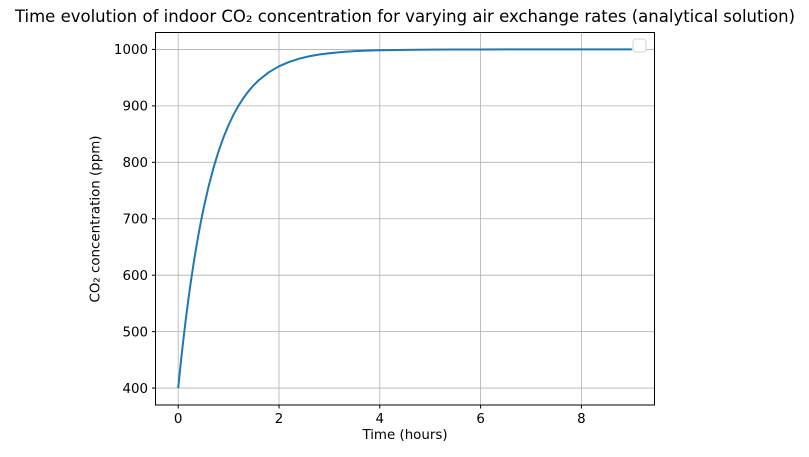  What do you see at coordinates (639, 45) in the screenshot?
I see `legend-box` at bounding box center [639, 45].